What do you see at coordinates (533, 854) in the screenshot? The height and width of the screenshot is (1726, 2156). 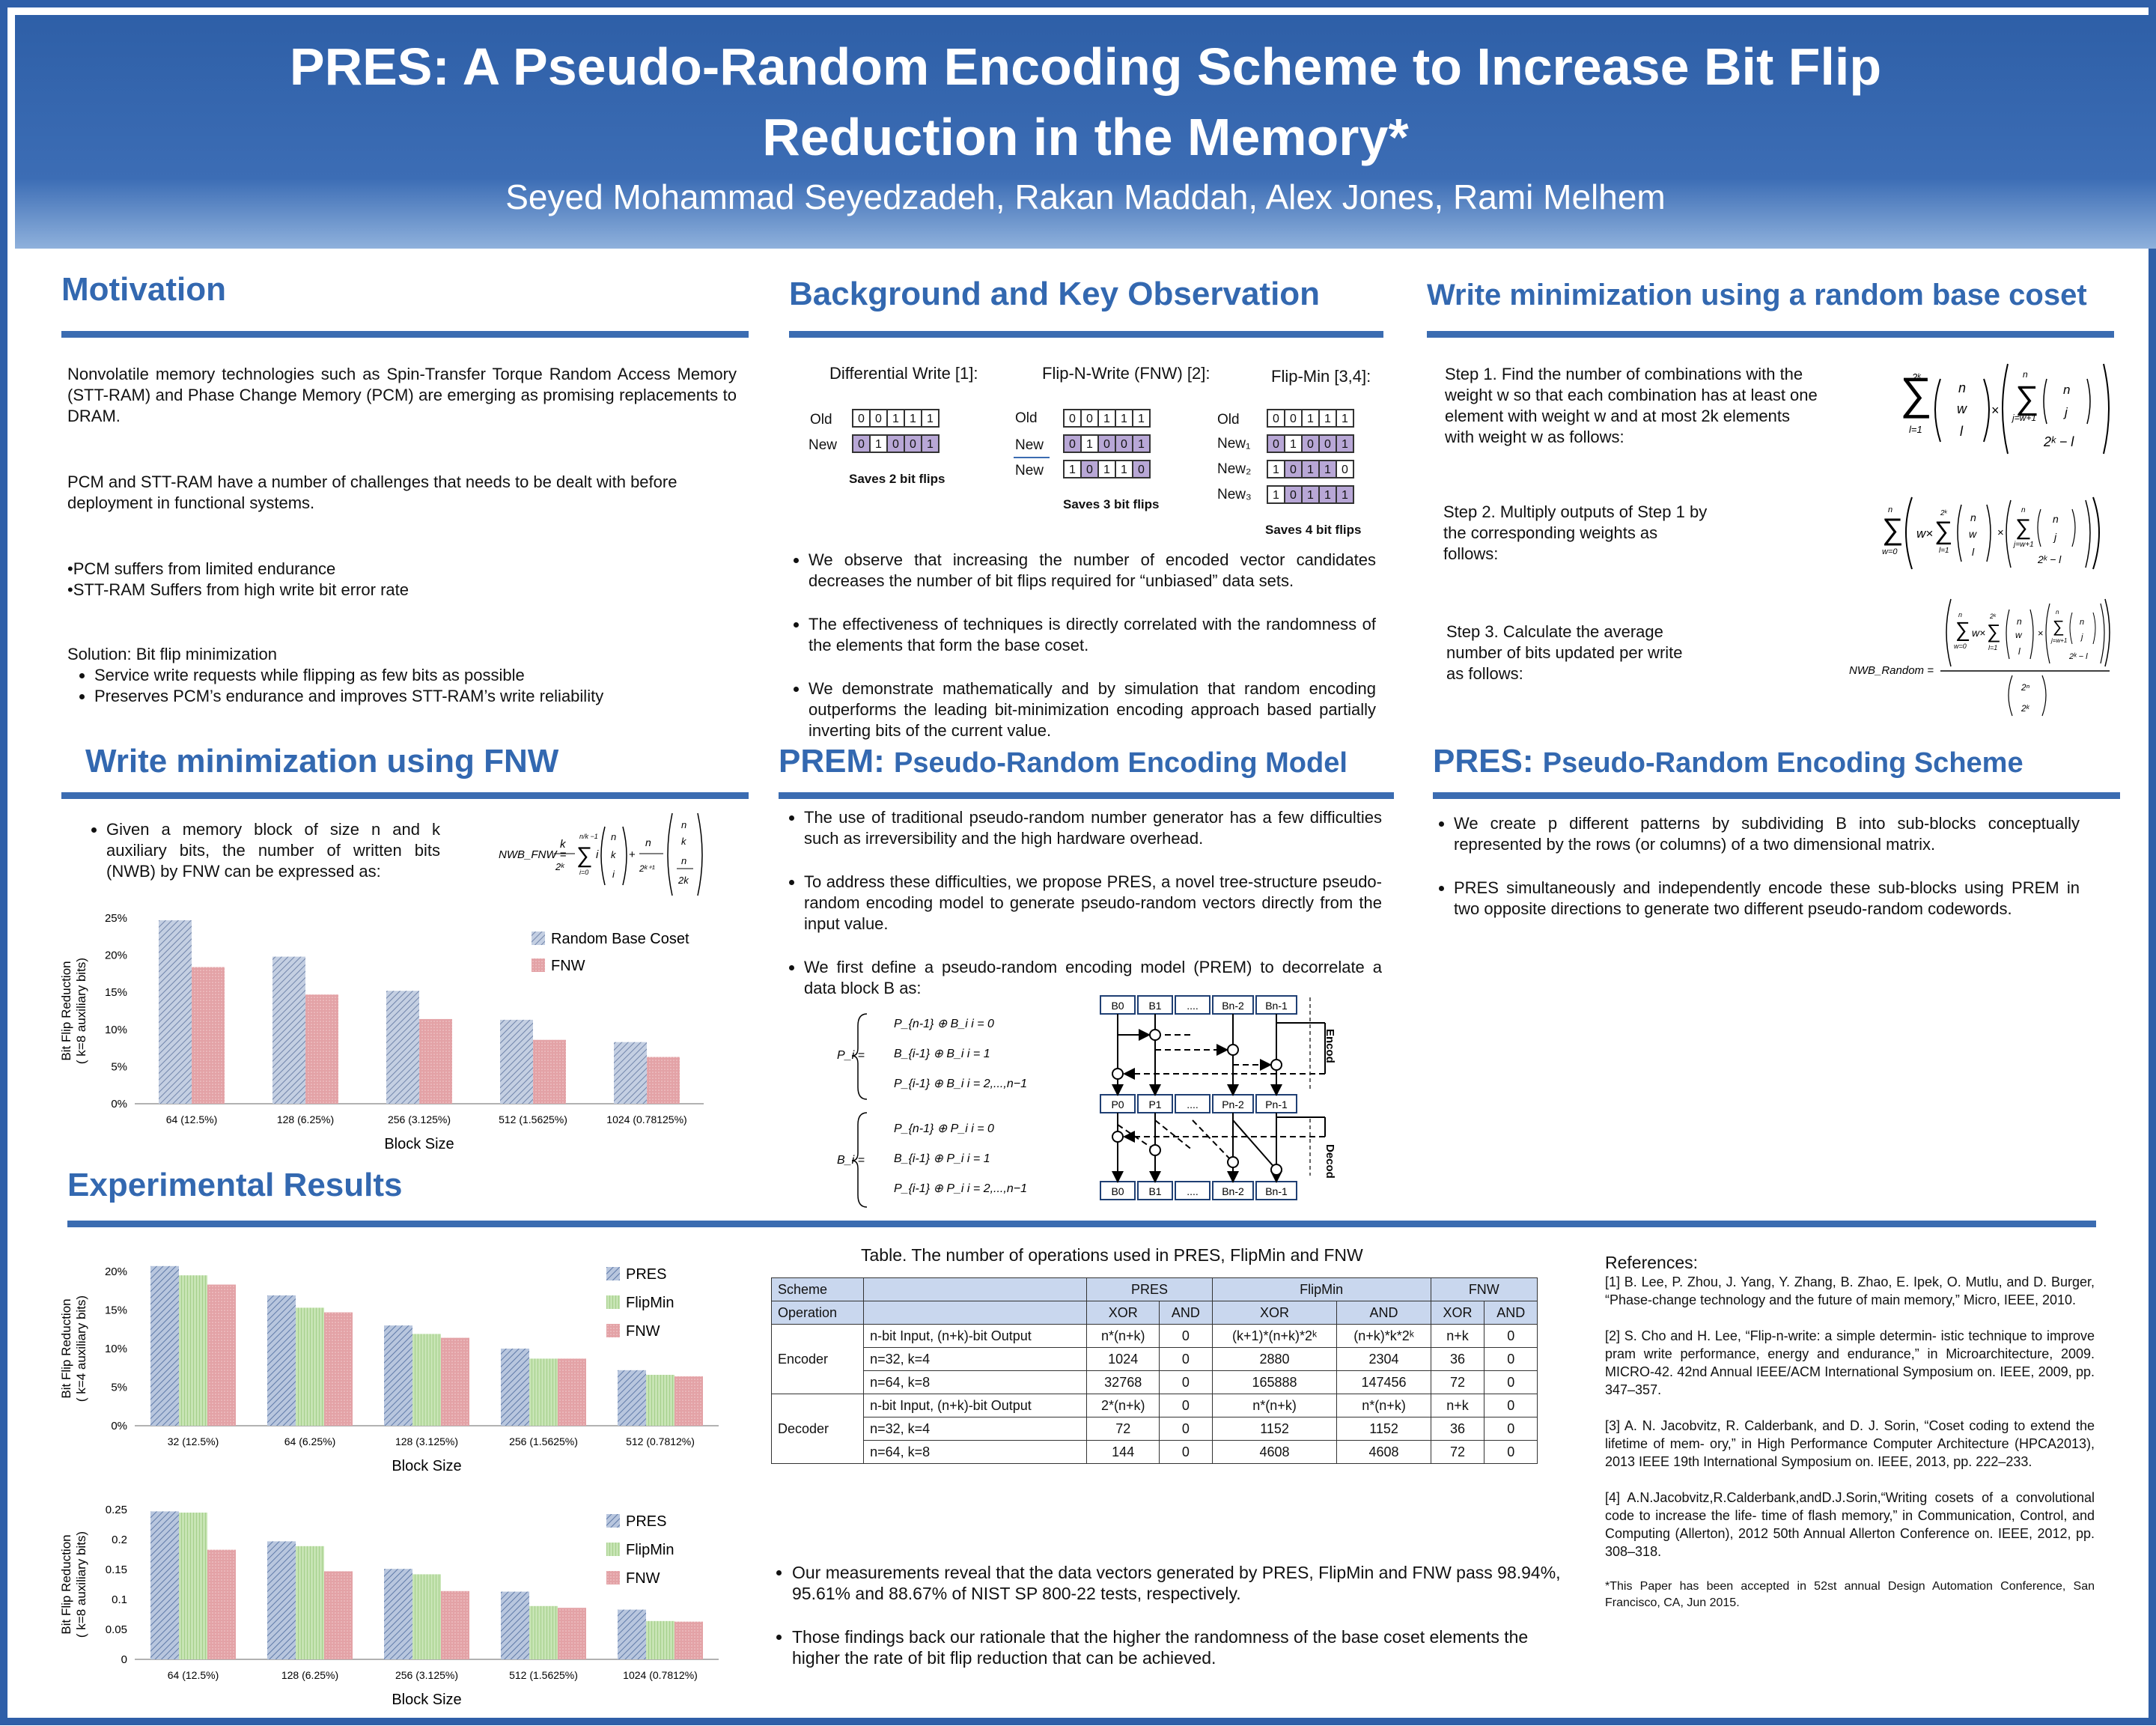 I see `nwb-fnw-label: NWB_FNW =` at bounding box center [533, 854].